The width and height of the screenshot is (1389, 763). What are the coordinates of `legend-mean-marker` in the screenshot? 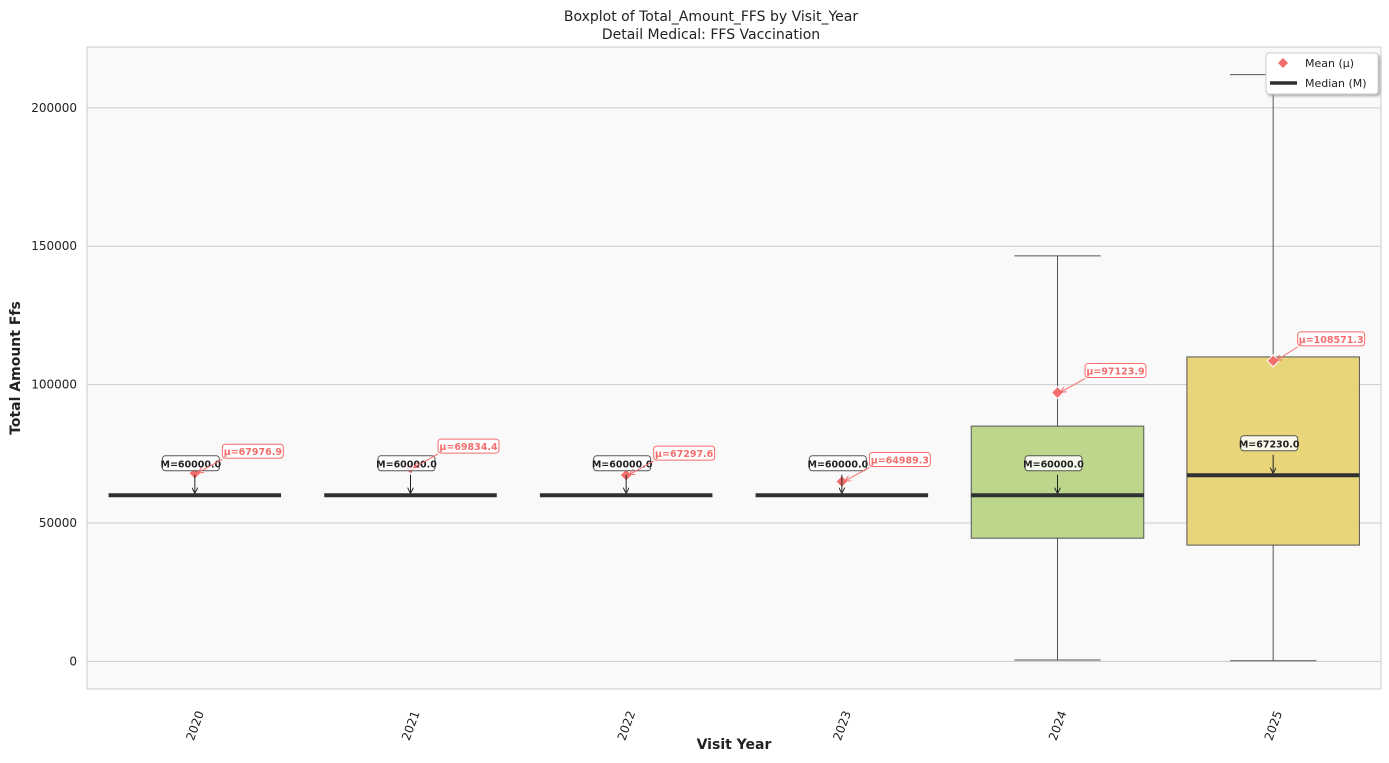 It's located at (1283, 63).